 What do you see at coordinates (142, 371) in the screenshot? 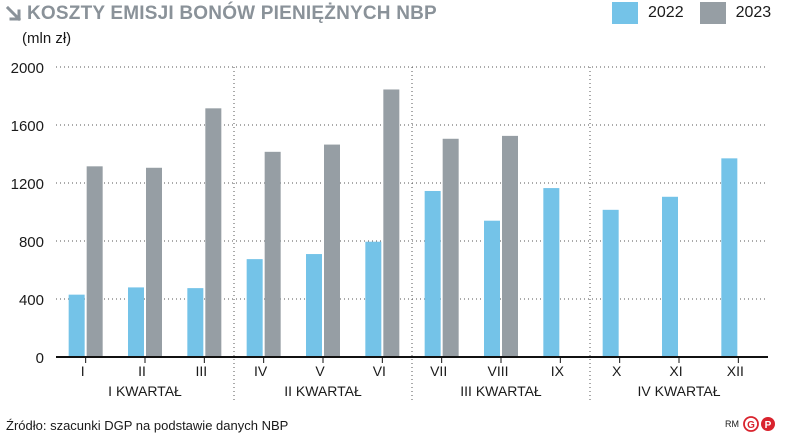
I see `x-tick-label: II` at bounding box center [142, 371].